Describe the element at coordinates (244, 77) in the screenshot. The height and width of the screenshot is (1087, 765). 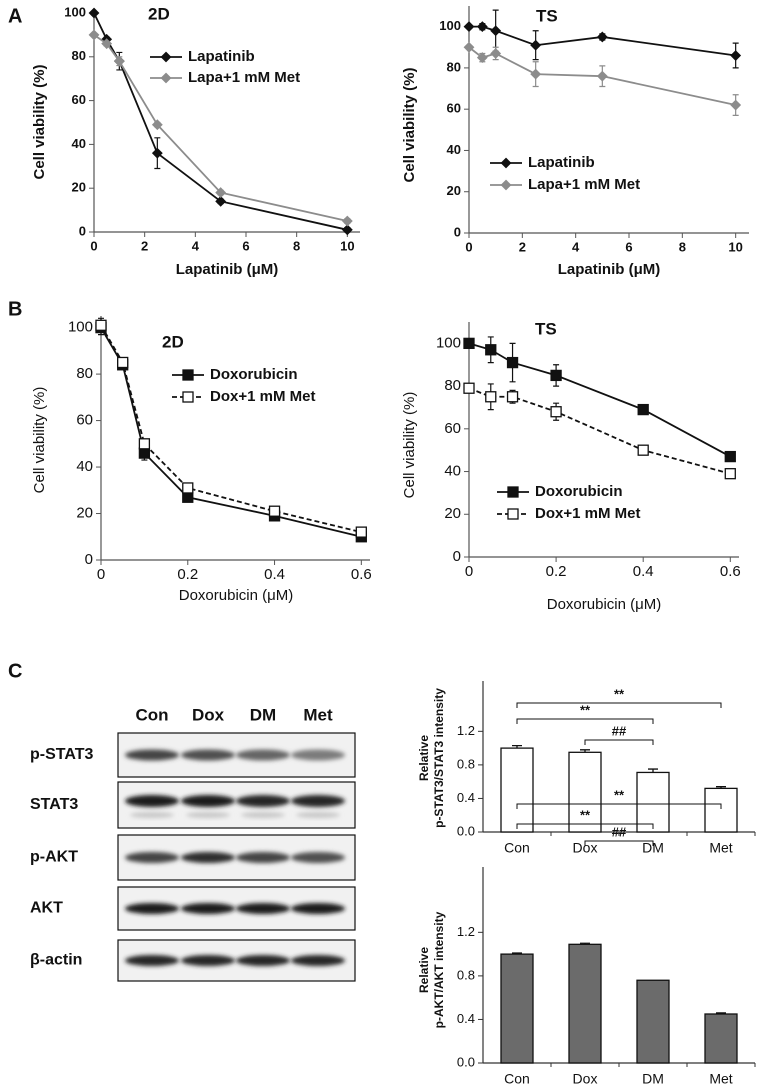
I see `legend-label: Lapa+1 mM Met` at that location.